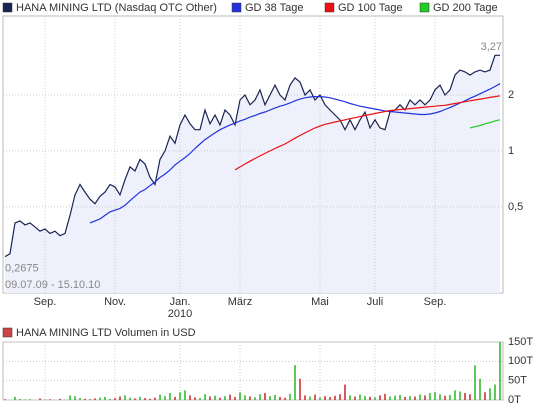 This screenshot has height=410, width=545. I want to click on volume-plot-frame, so click(253, 371).